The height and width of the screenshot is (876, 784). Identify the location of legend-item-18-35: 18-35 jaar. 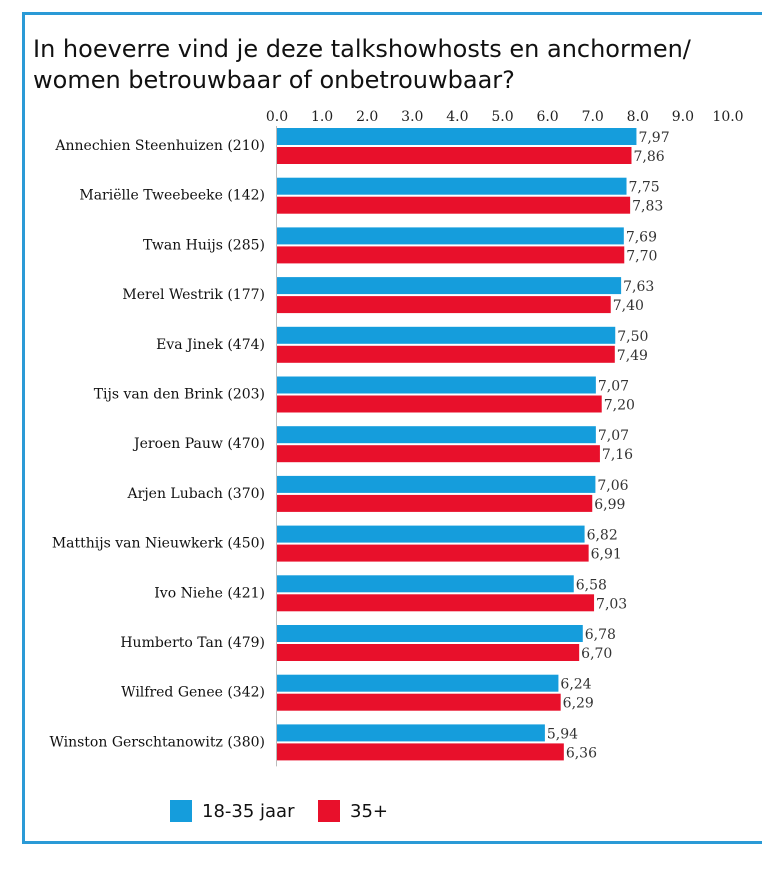
(232, 811).